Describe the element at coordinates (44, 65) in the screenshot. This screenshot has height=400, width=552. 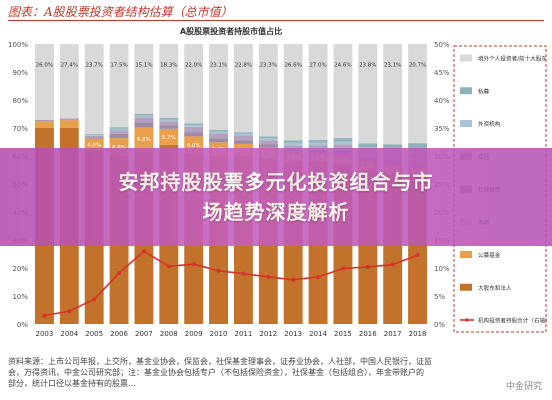
I see `bar-top-label: 26.0%` at that location.